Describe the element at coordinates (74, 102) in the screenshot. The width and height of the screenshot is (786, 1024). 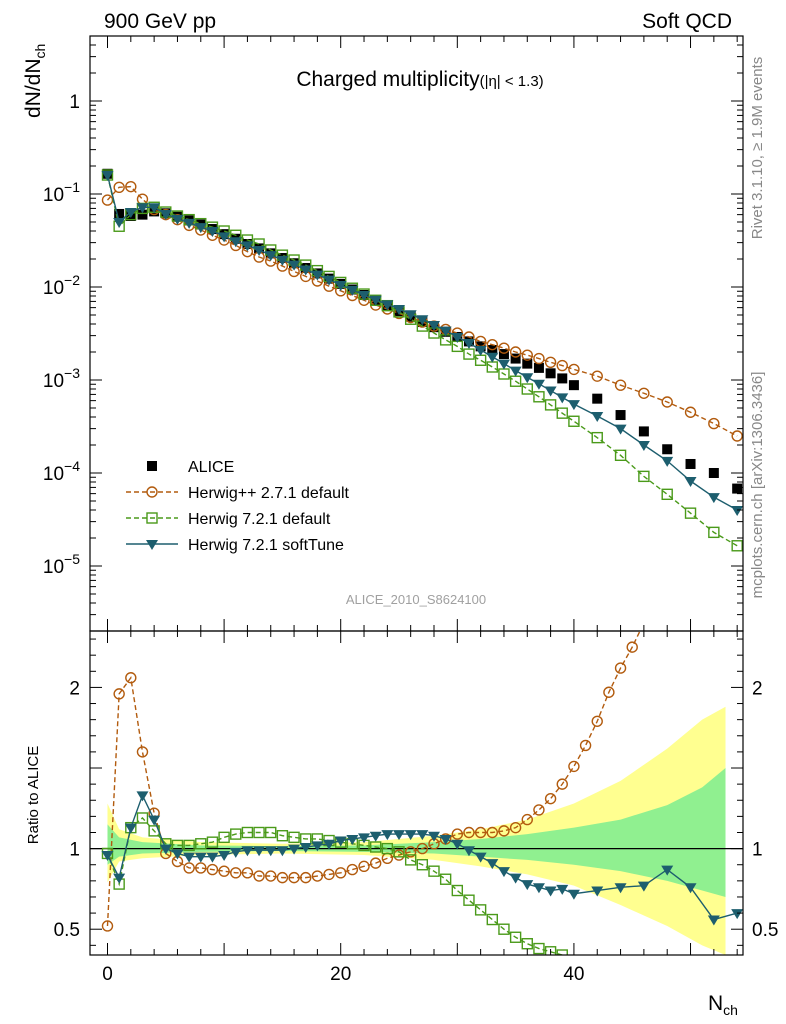
I see `y-tick-label-main: 1` at that location.